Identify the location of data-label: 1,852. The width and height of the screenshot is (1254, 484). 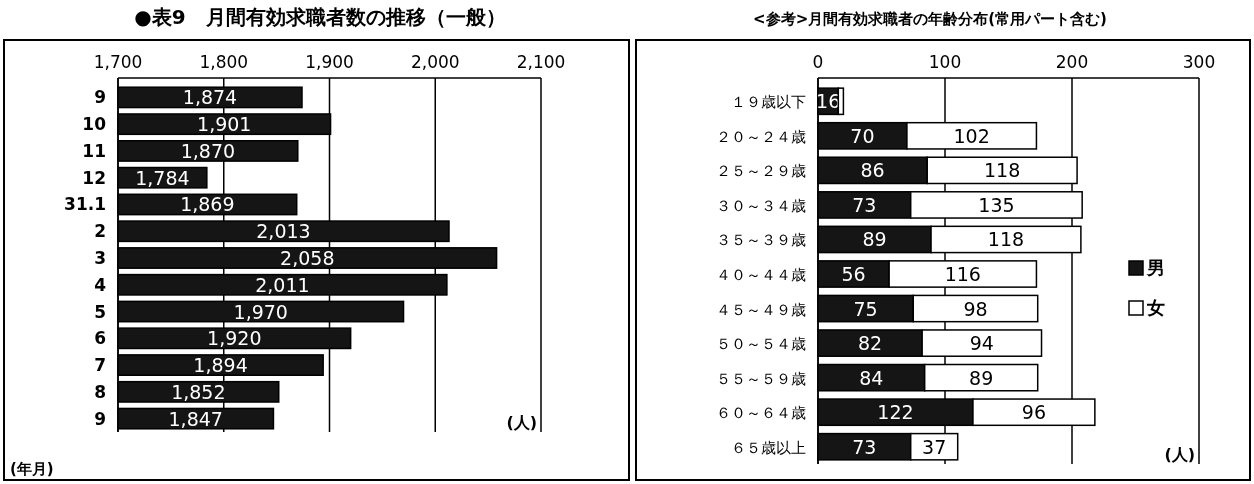
(198, 391).